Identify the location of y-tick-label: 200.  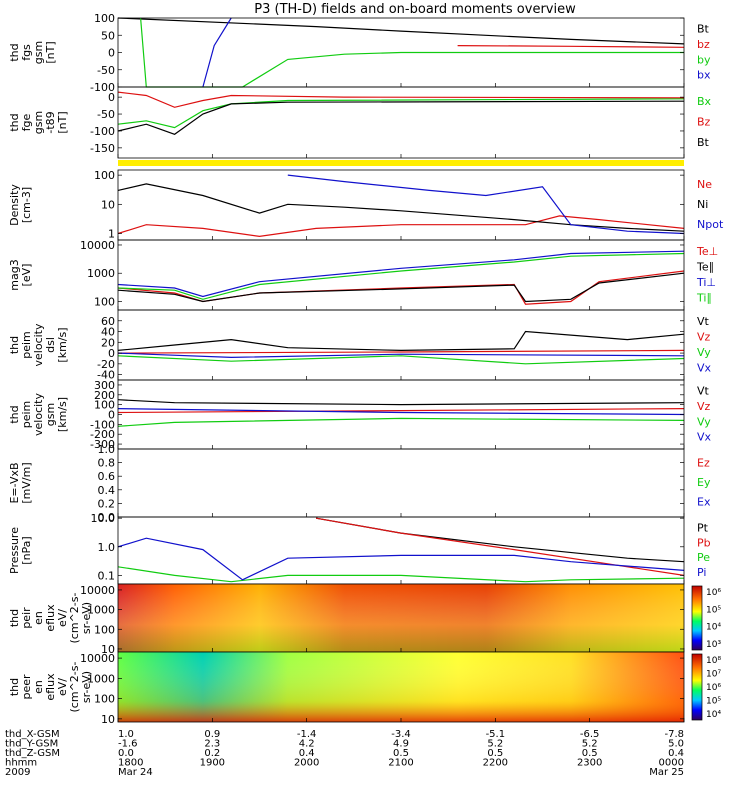
(104, 395).